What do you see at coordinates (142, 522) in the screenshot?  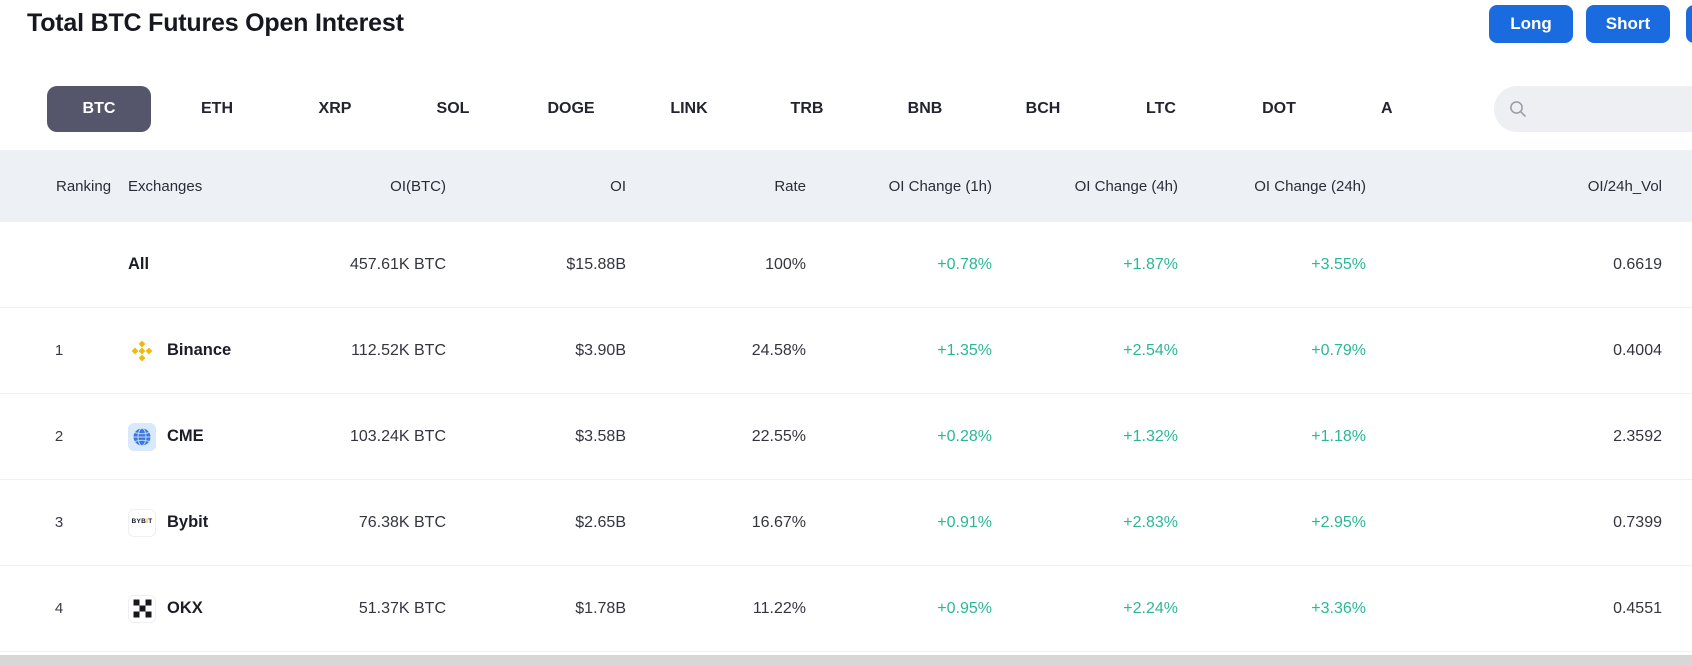 I see `bybit-icon: BYBIT` at bounding box center [142, 522].